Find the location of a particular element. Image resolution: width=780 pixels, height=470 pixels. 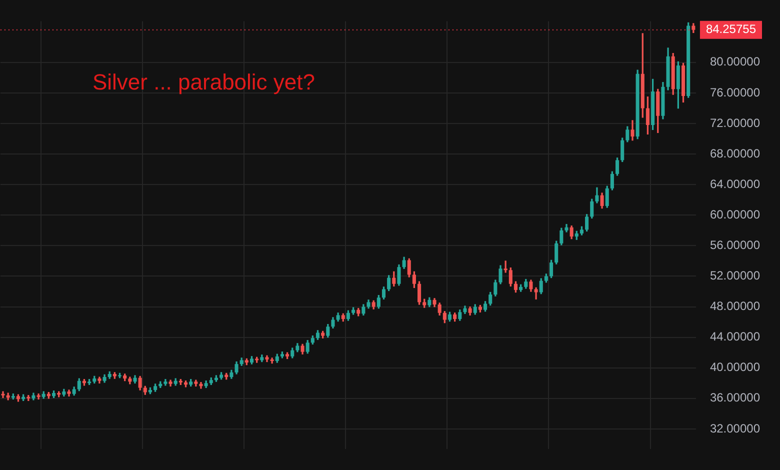

annotation: Silver ... parabolic yet? is located at coordinates (204, 81).